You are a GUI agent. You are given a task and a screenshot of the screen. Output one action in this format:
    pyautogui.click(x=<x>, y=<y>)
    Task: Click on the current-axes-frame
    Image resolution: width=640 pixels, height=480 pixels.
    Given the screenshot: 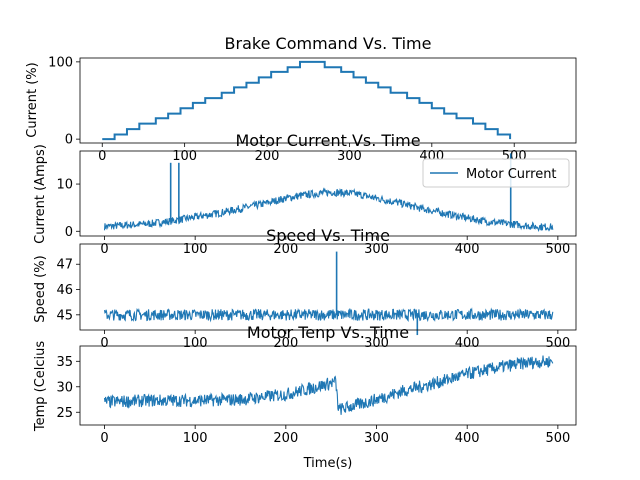 What is the action you would take?
    pyautogui.click(x=328, y=193)
    